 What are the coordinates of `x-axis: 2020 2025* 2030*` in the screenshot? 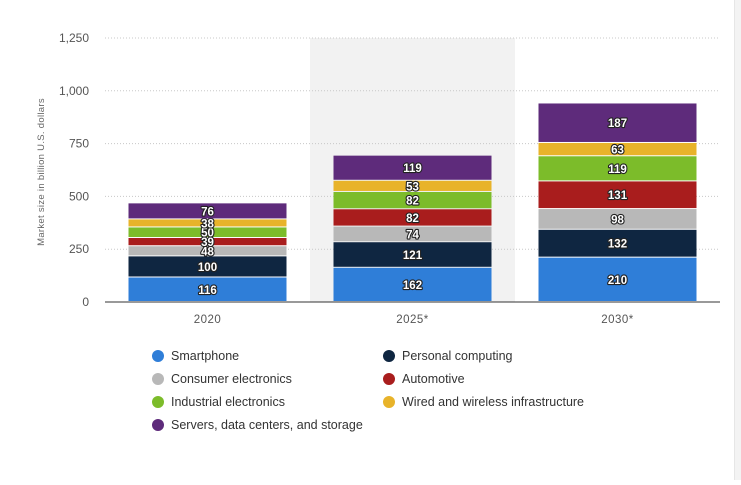 It's located at (414, 320).